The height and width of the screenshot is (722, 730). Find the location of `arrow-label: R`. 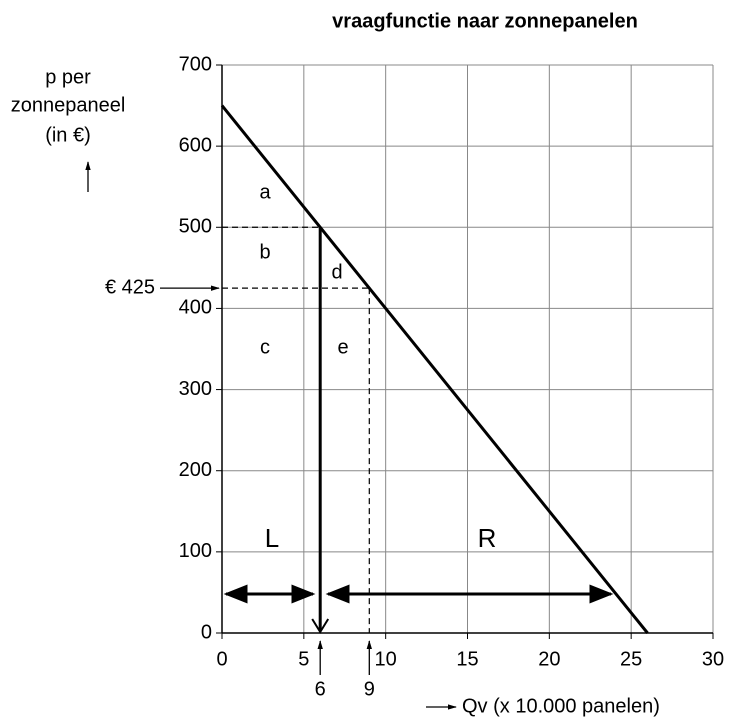

arrow-label: R is located at coordinates (487, 538).